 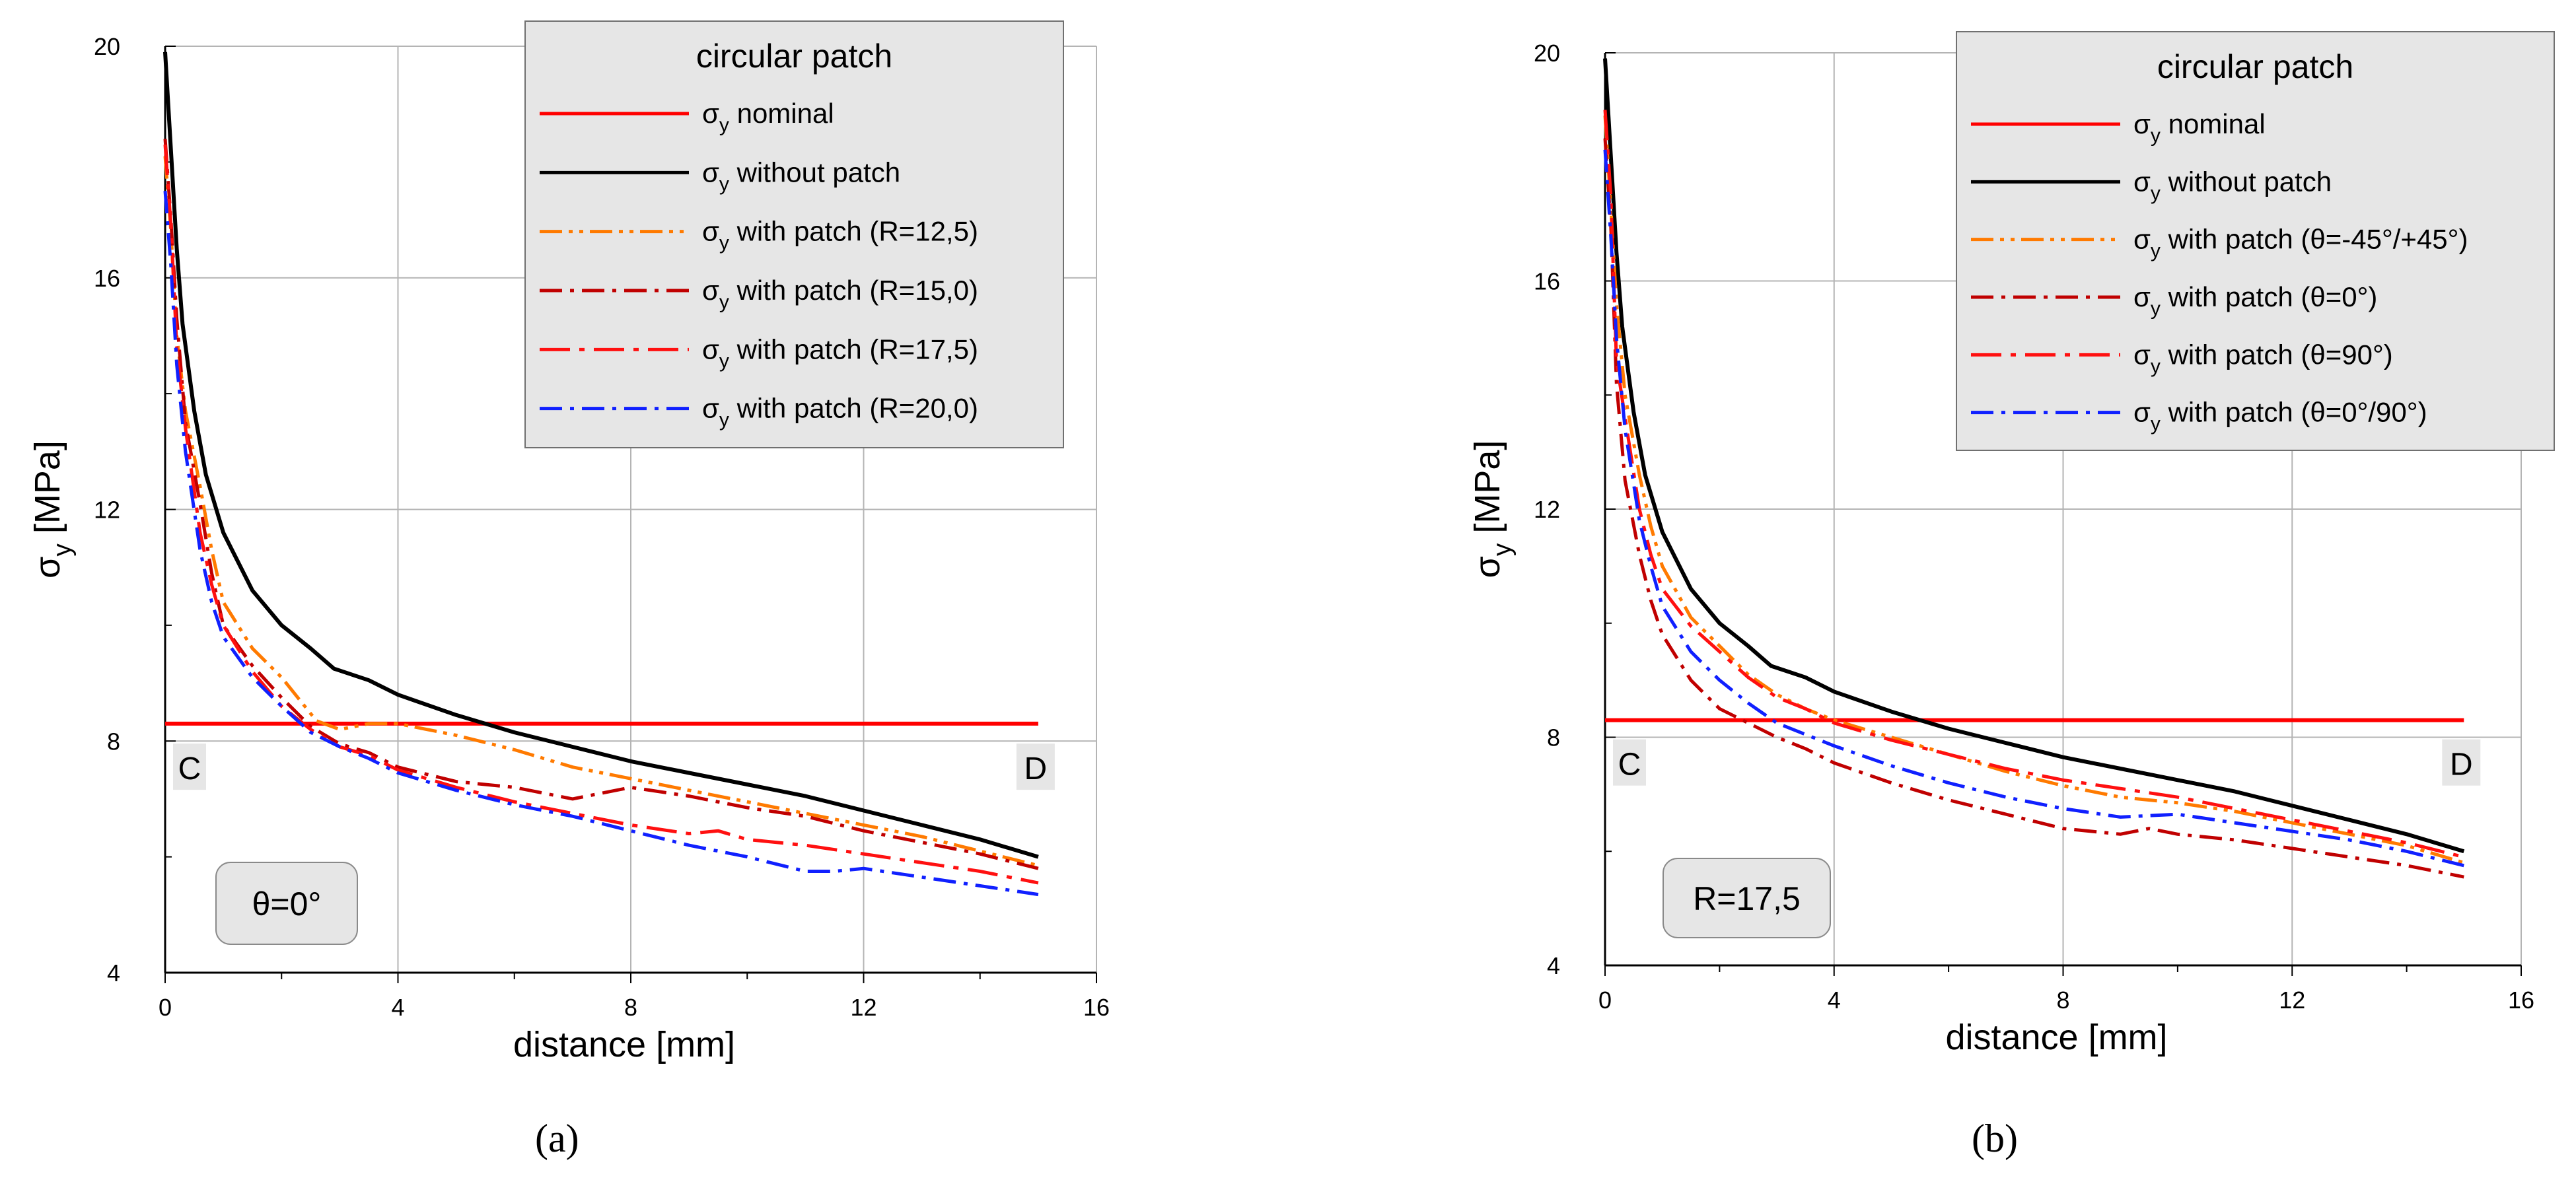 I want to click on panel-caption-a: (a), so click(x=557, y=1138).